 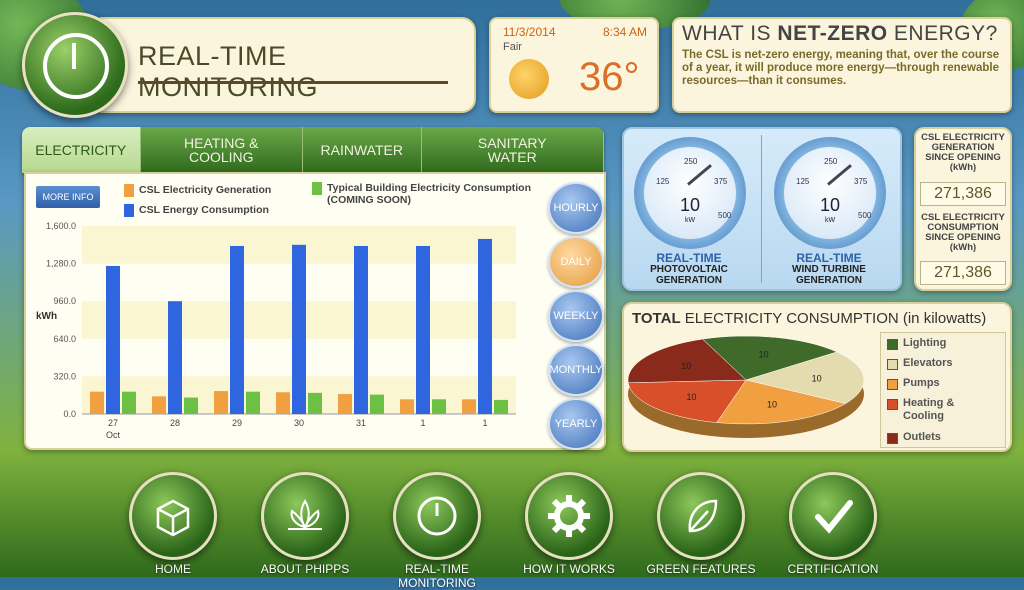 I want to click on weather-widget: 11/3/2014 8:34 AM Fair 36°, so click(x=574, y=65).